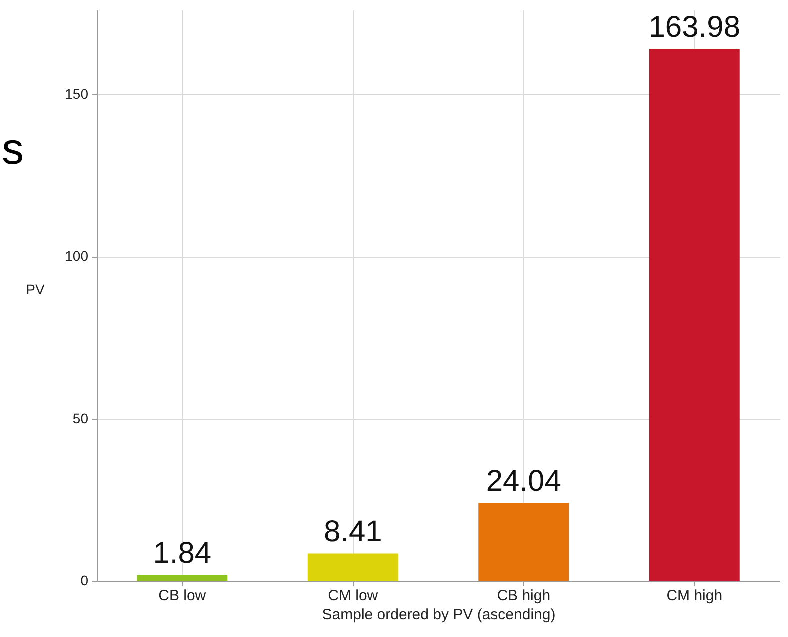 Image resolution: width=788 pixels, height=637 pixels. Describe the element at coordinates (694, 596) in the screenshot. I see `x-tick-label: CM high` at that location.